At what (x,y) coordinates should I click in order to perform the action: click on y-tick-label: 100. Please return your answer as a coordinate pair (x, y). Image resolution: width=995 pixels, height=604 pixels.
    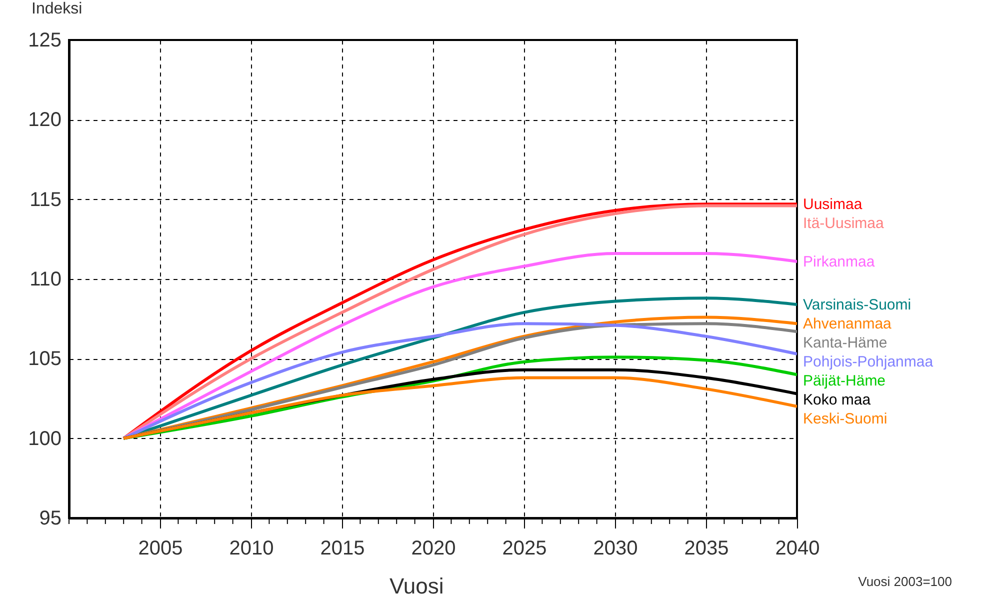
    Looking at the image, I should click on (45, 439).